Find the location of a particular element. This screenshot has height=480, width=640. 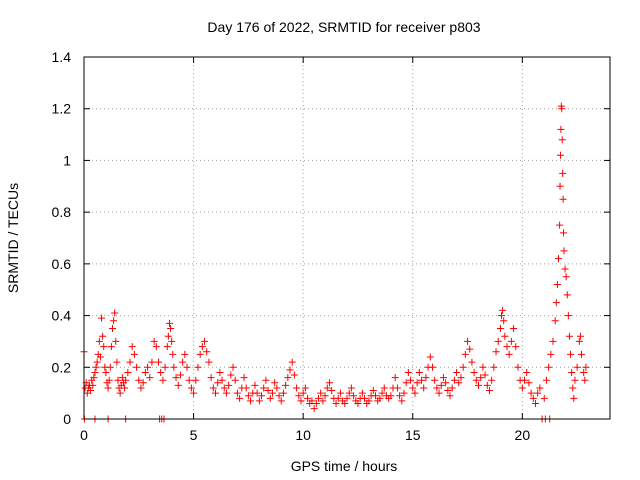

y-tick-label: 1 is located at coordinates (67, 160).